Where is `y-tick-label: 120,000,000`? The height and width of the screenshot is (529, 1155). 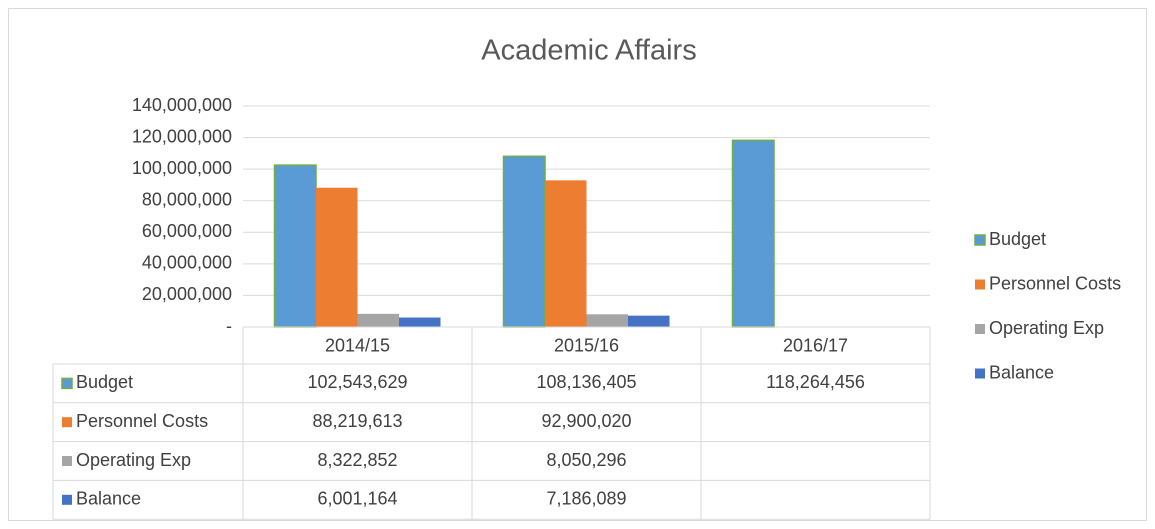
y-tick-label: 120,000,000 is located at coordinates (182, 136).